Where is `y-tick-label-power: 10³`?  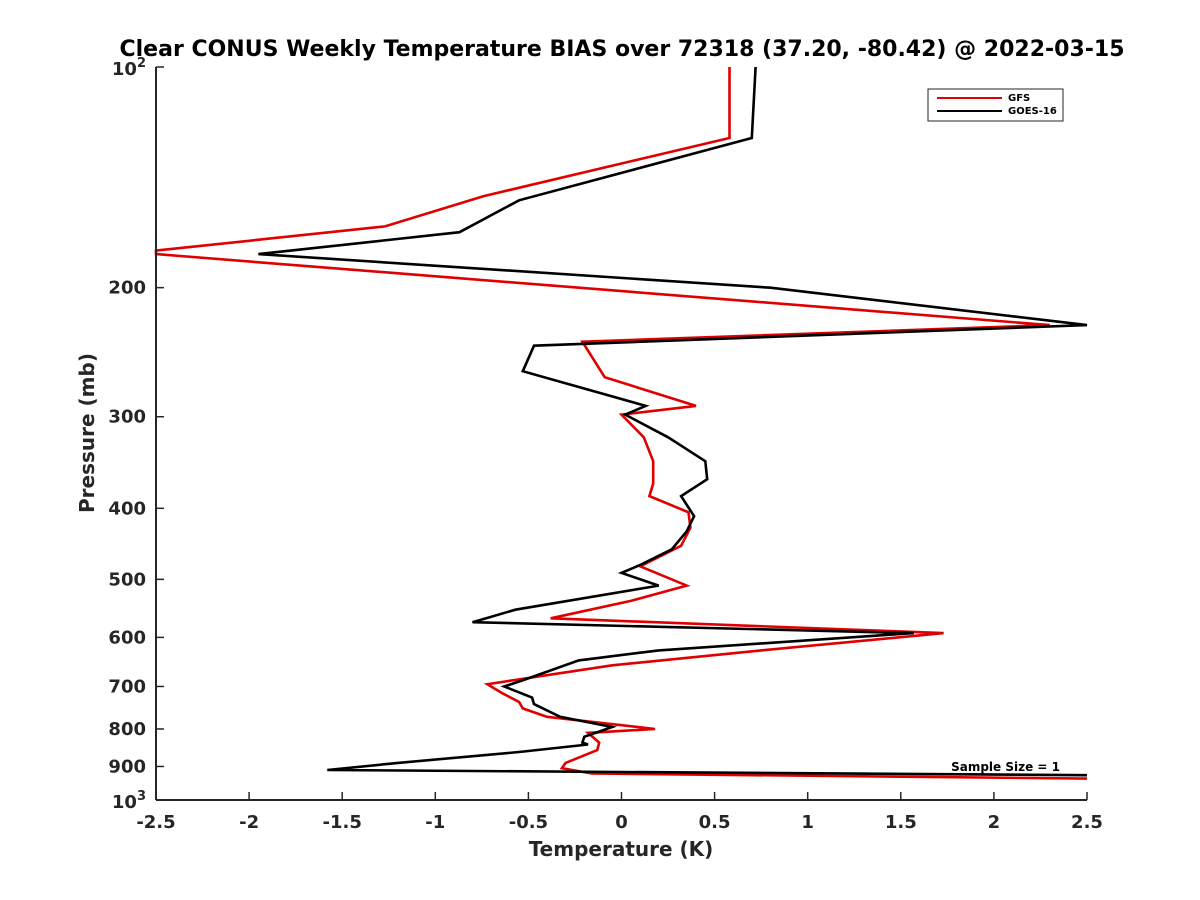
y-tick-label-power: 10³ is located at coordinates (129, 801).